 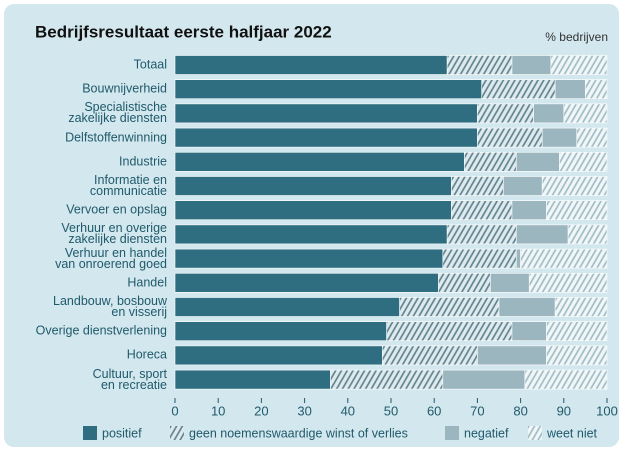 I want to click on category-label: Overige dienstverlening, so click(x=101, y=330).